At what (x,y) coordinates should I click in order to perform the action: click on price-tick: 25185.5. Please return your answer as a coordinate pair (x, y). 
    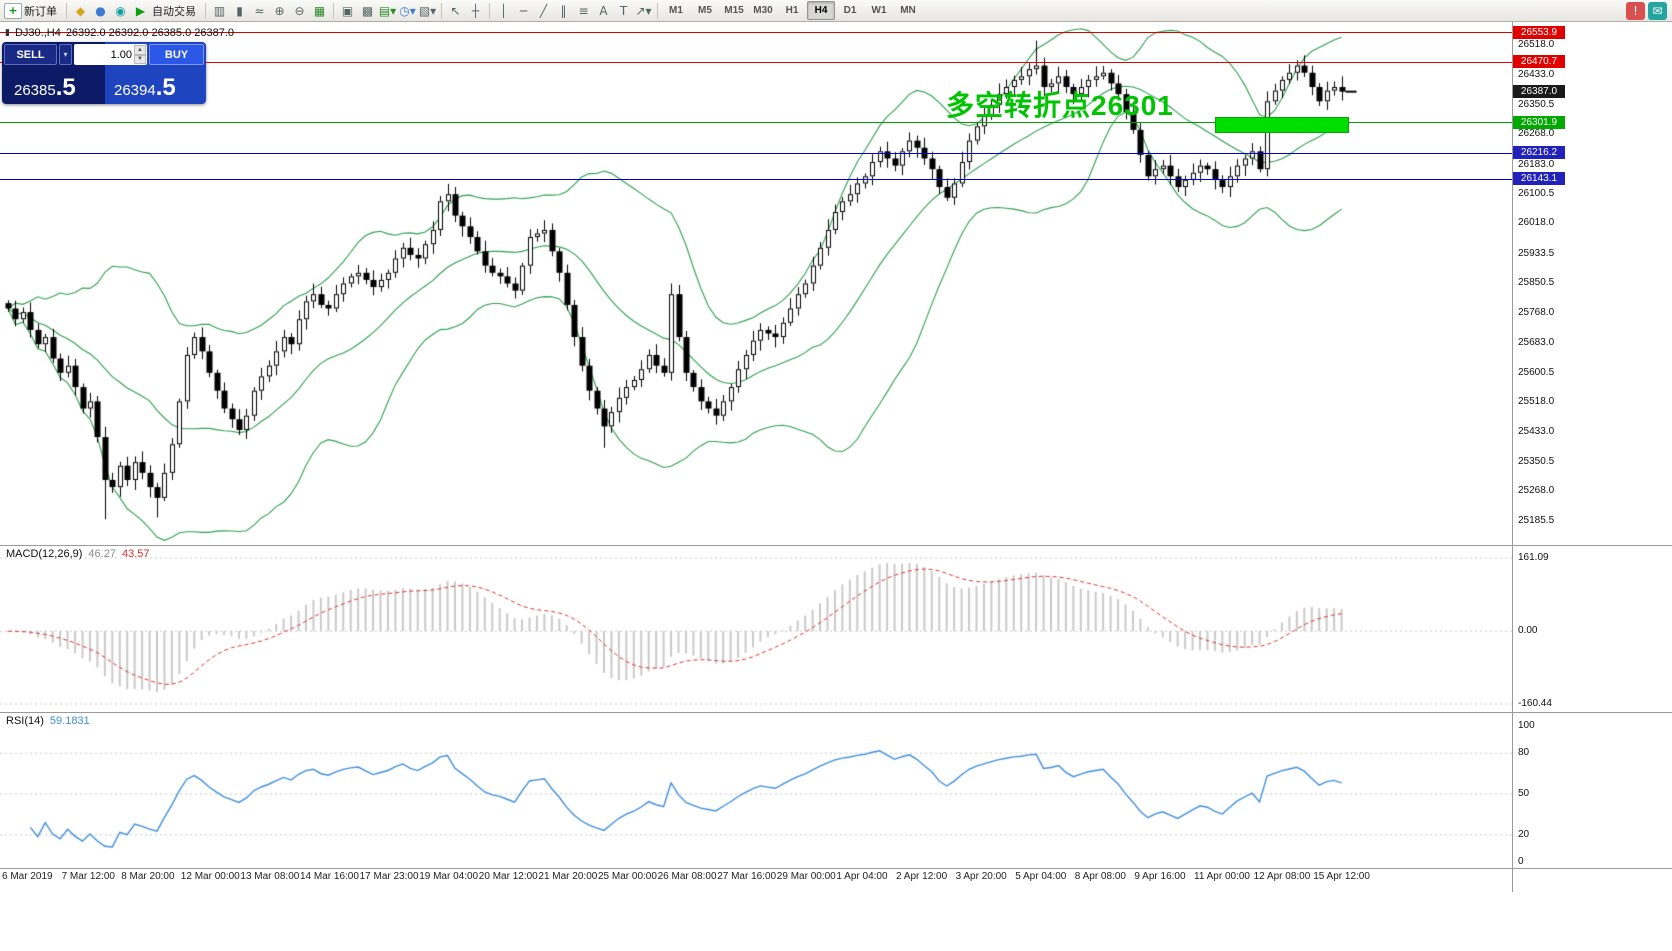
    Looking at the image, I should click on (1536, 520).